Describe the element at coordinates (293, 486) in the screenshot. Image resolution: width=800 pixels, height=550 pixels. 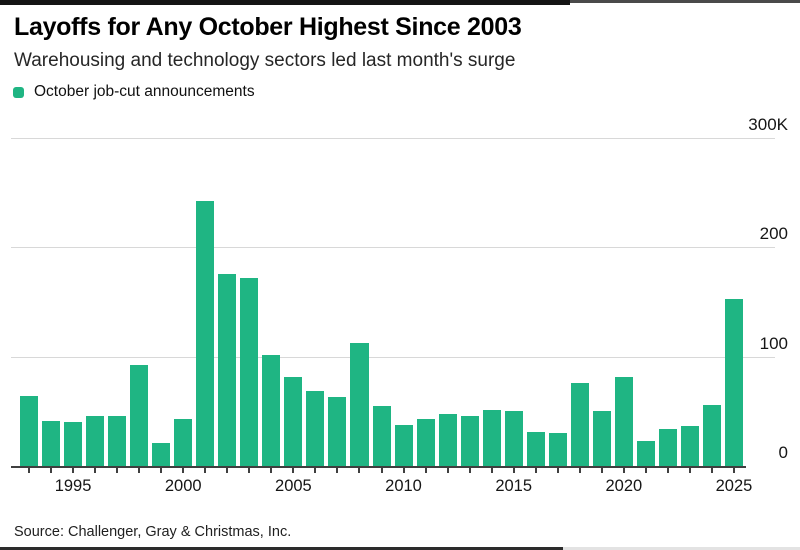
I see `x-axis-tick-label: 2005` at that location.